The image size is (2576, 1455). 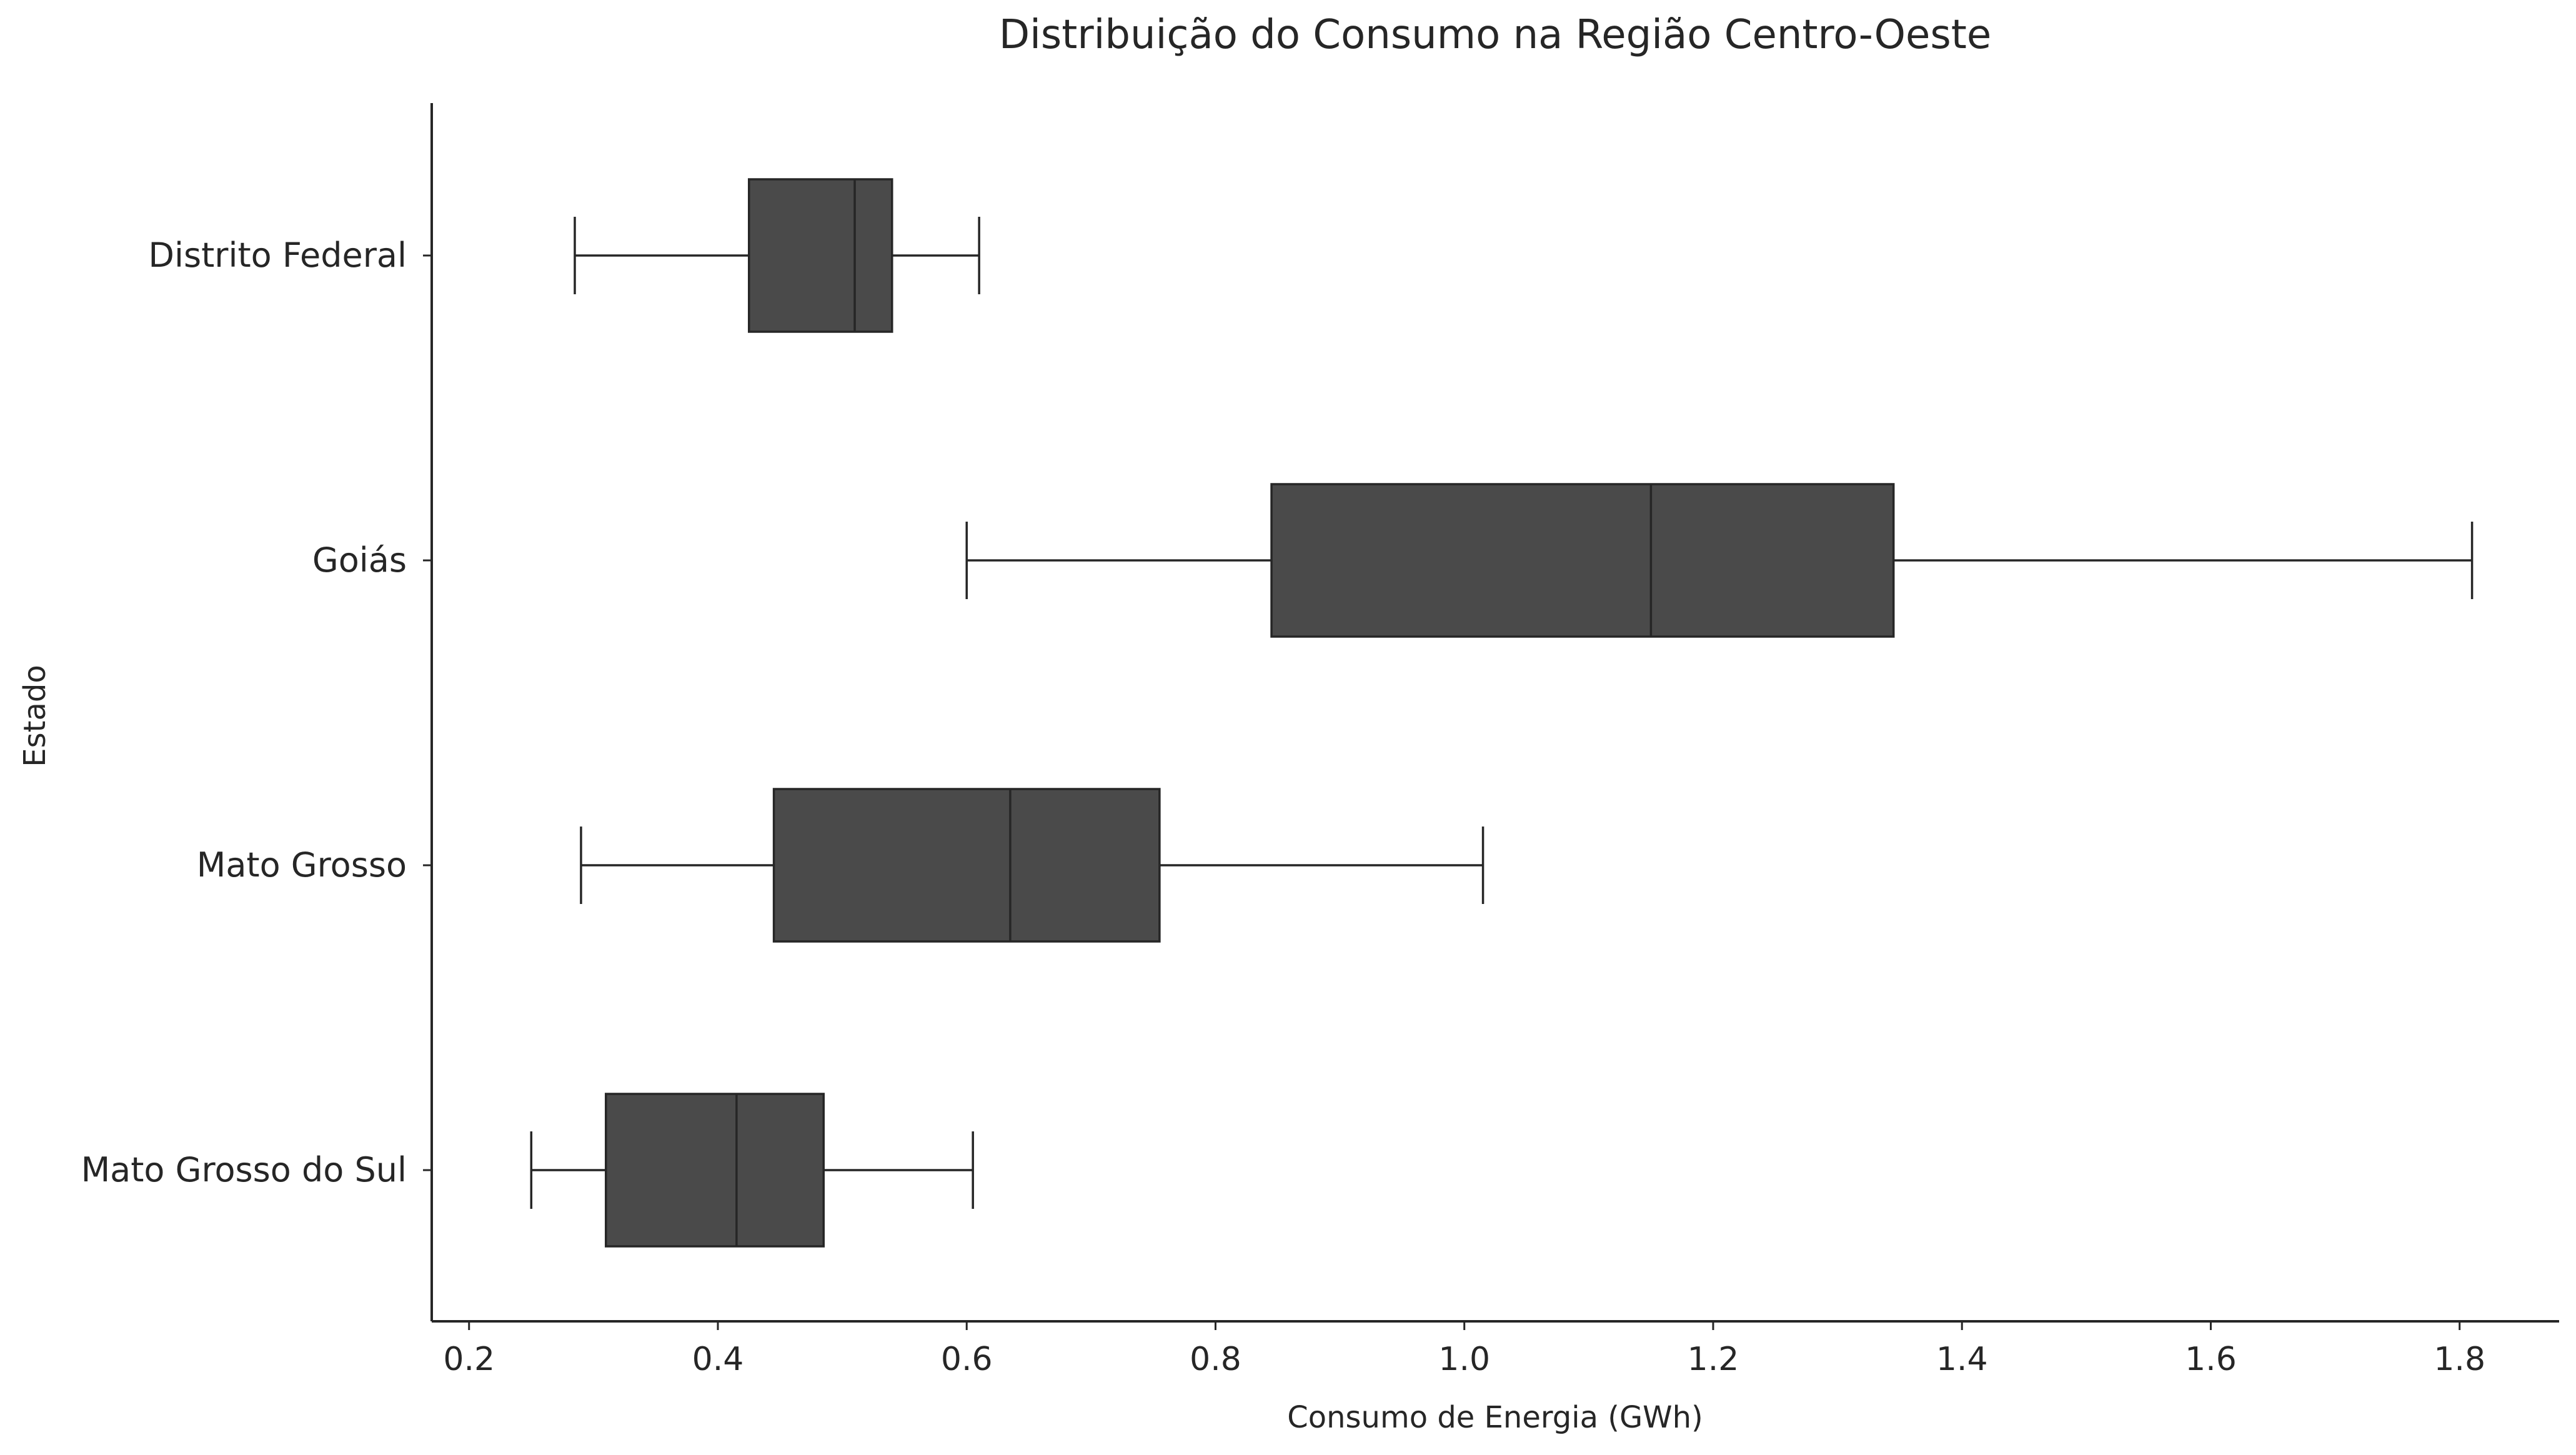 What do you see at coordinates (2459, 1360) in the screenshot?
I see `x-tick-label: 1.8` at bounding box center [2459, 1360].